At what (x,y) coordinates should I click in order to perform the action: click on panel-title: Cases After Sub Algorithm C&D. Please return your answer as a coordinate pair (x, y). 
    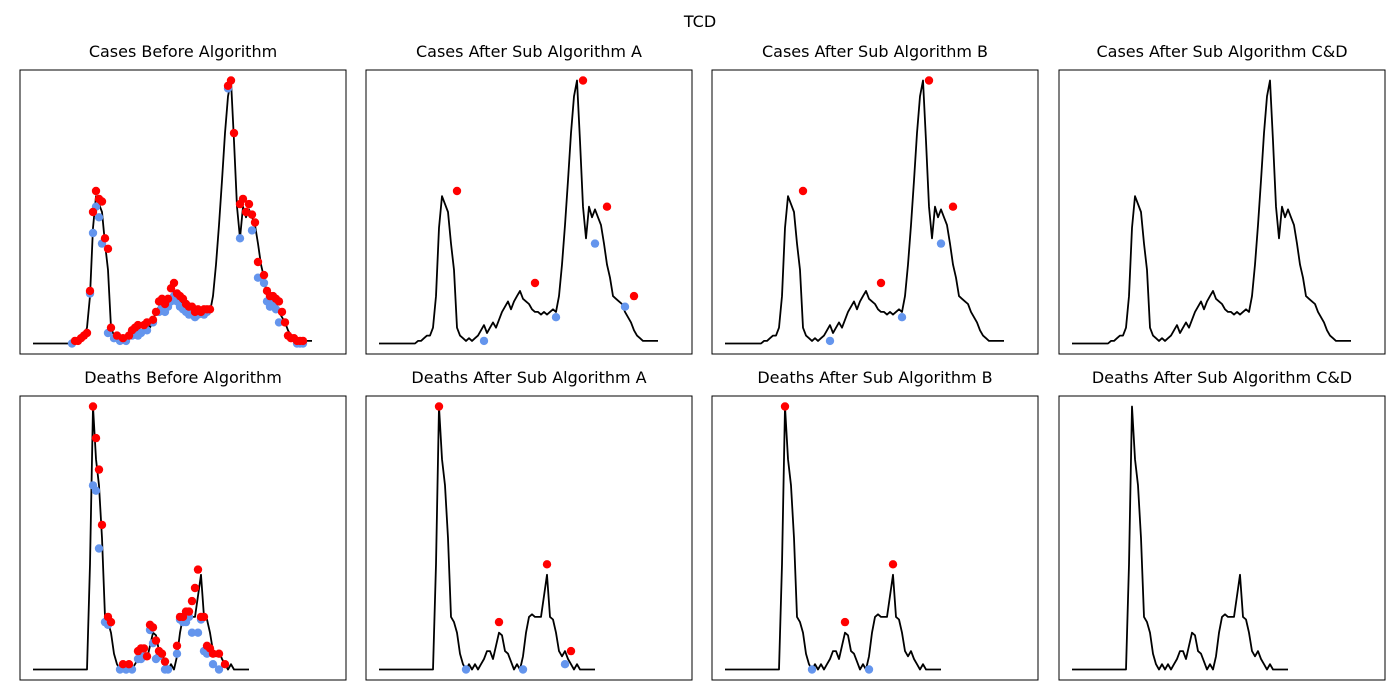
    Looking at the image, I should click on (1221, 51).